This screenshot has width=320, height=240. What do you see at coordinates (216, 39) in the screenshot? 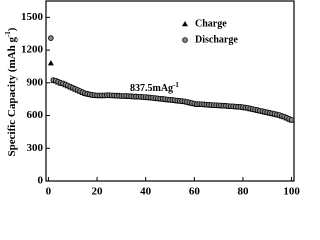
I see `legend-label: Discharge` at bounding box center [216, 39].